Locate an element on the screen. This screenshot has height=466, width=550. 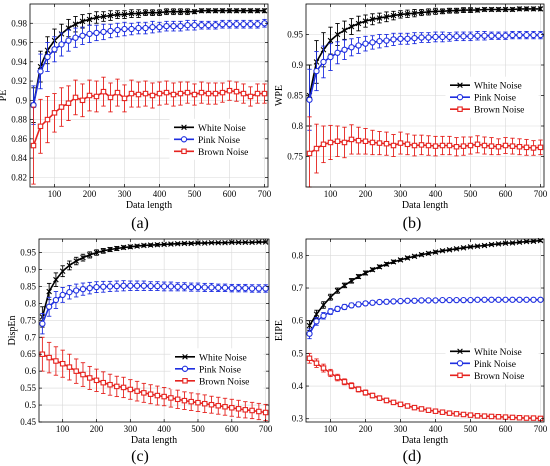
y-tick-label: 0.75 is located at coordinates (28, 320).